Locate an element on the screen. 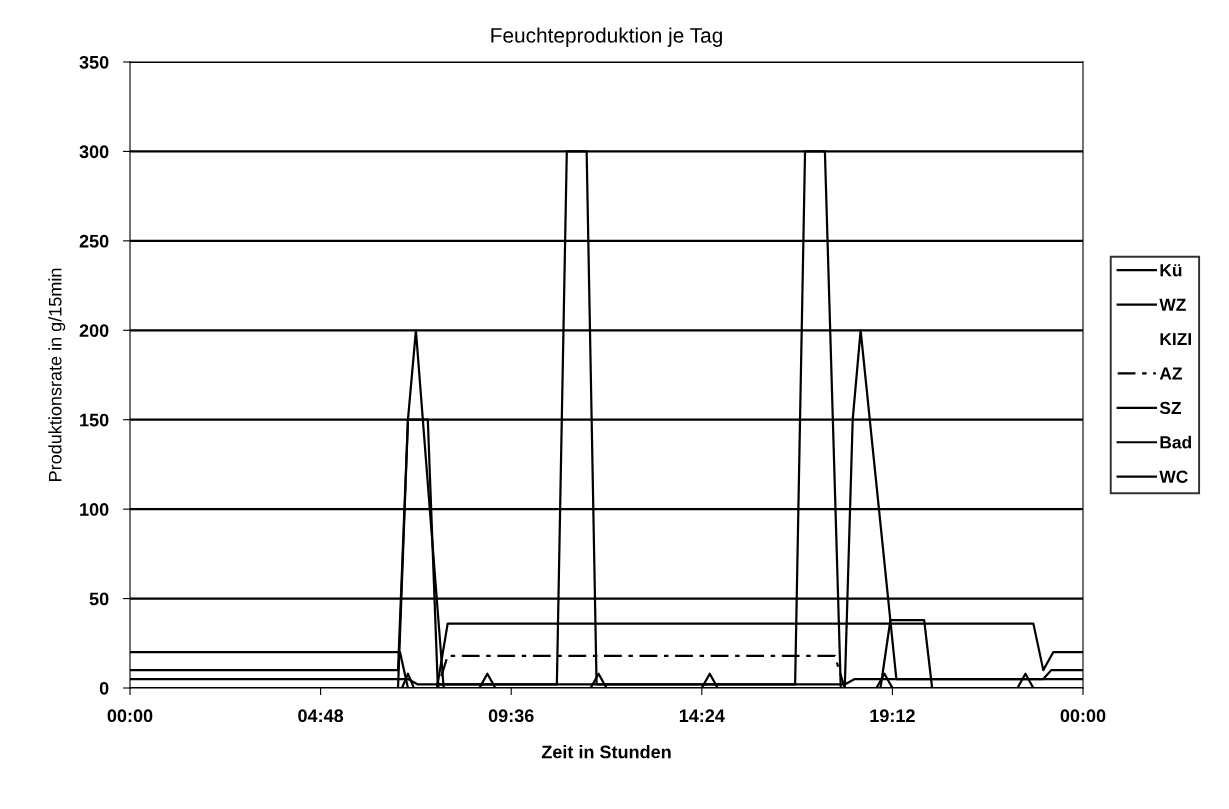  chart-title: Feuchteproduktion je Tag is located at coordinates (606, 37).